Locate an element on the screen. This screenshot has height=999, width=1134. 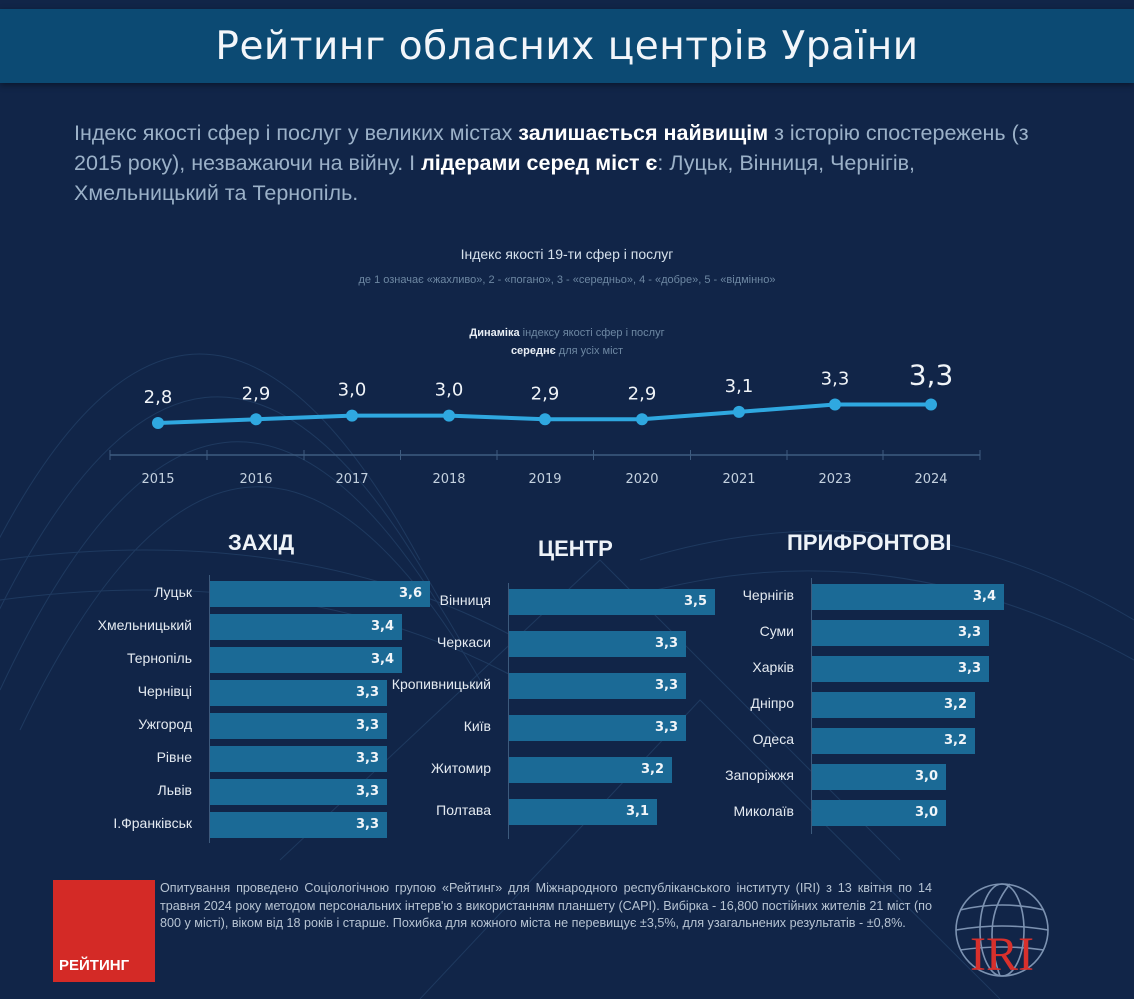
x-tick-label: 2024 is located at coordinates (930, 479).